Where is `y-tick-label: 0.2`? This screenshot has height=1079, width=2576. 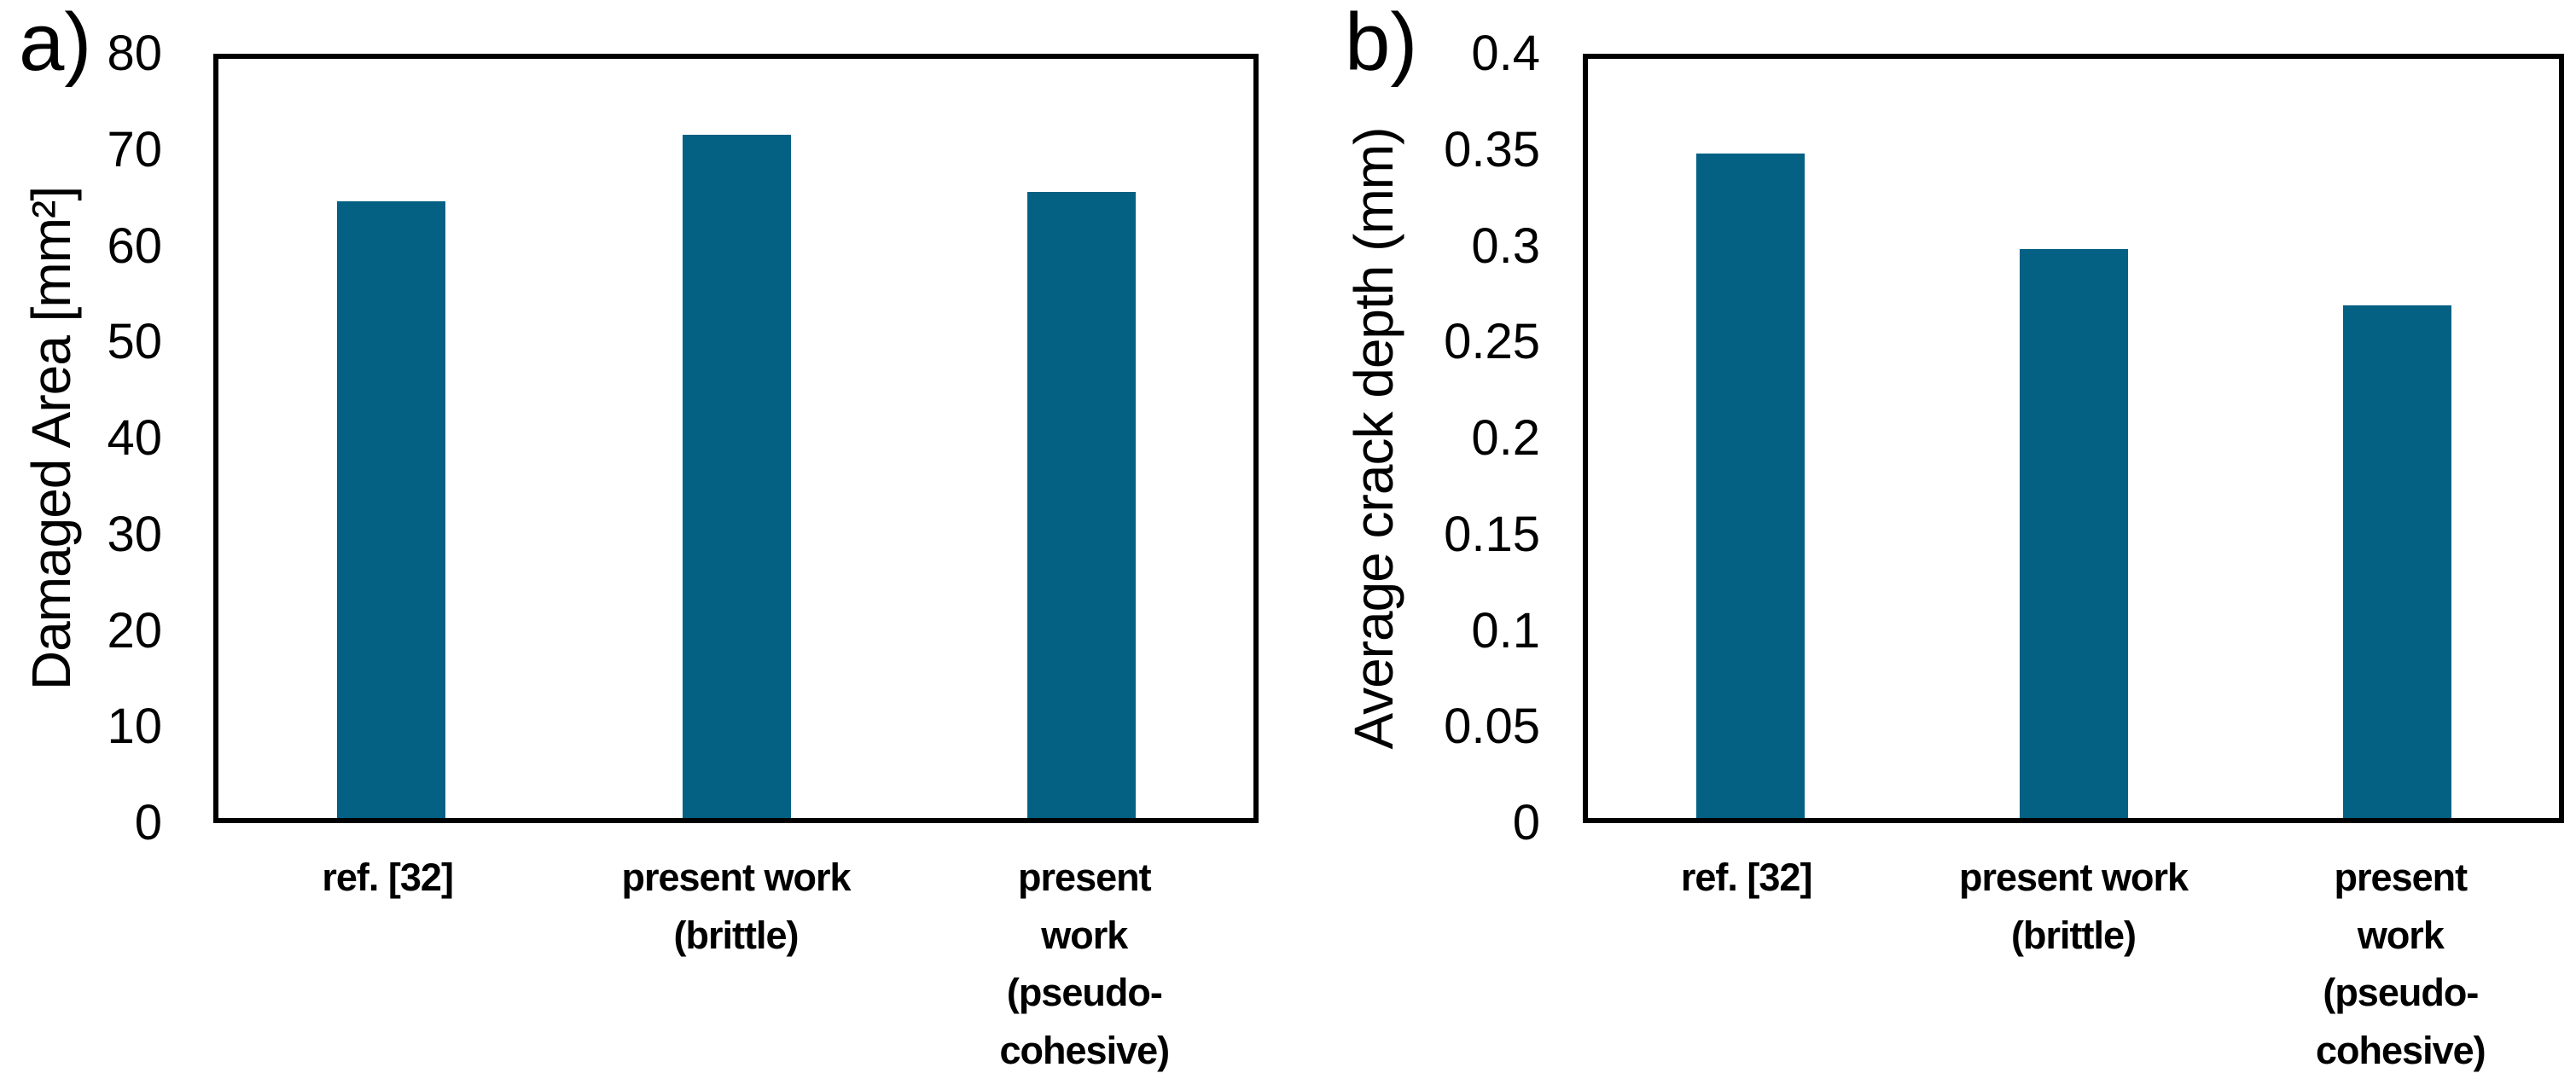 y-tick-label: 0.2 is located at coordinates (1505, 438).